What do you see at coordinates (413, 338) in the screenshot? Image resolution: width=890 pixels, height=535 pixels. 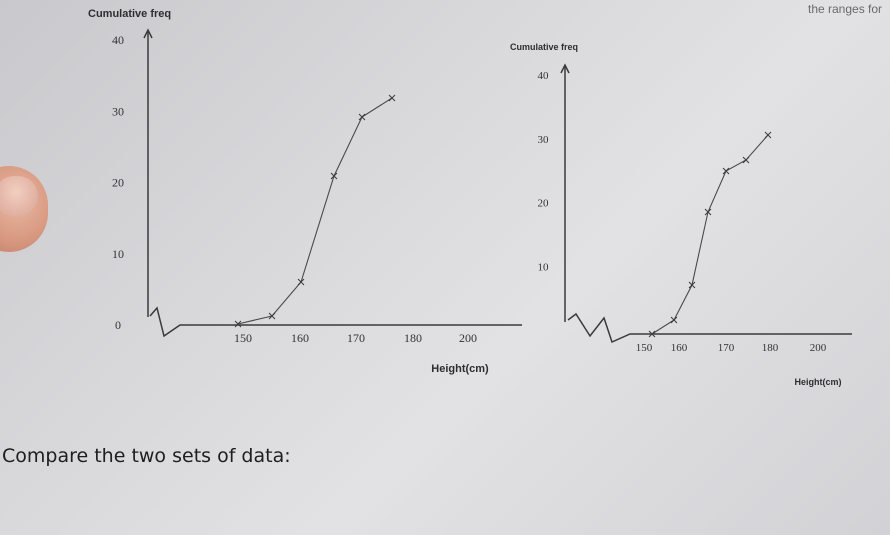 I see `chart1-x-tick-label: 180` at bounding box center [413, 338].